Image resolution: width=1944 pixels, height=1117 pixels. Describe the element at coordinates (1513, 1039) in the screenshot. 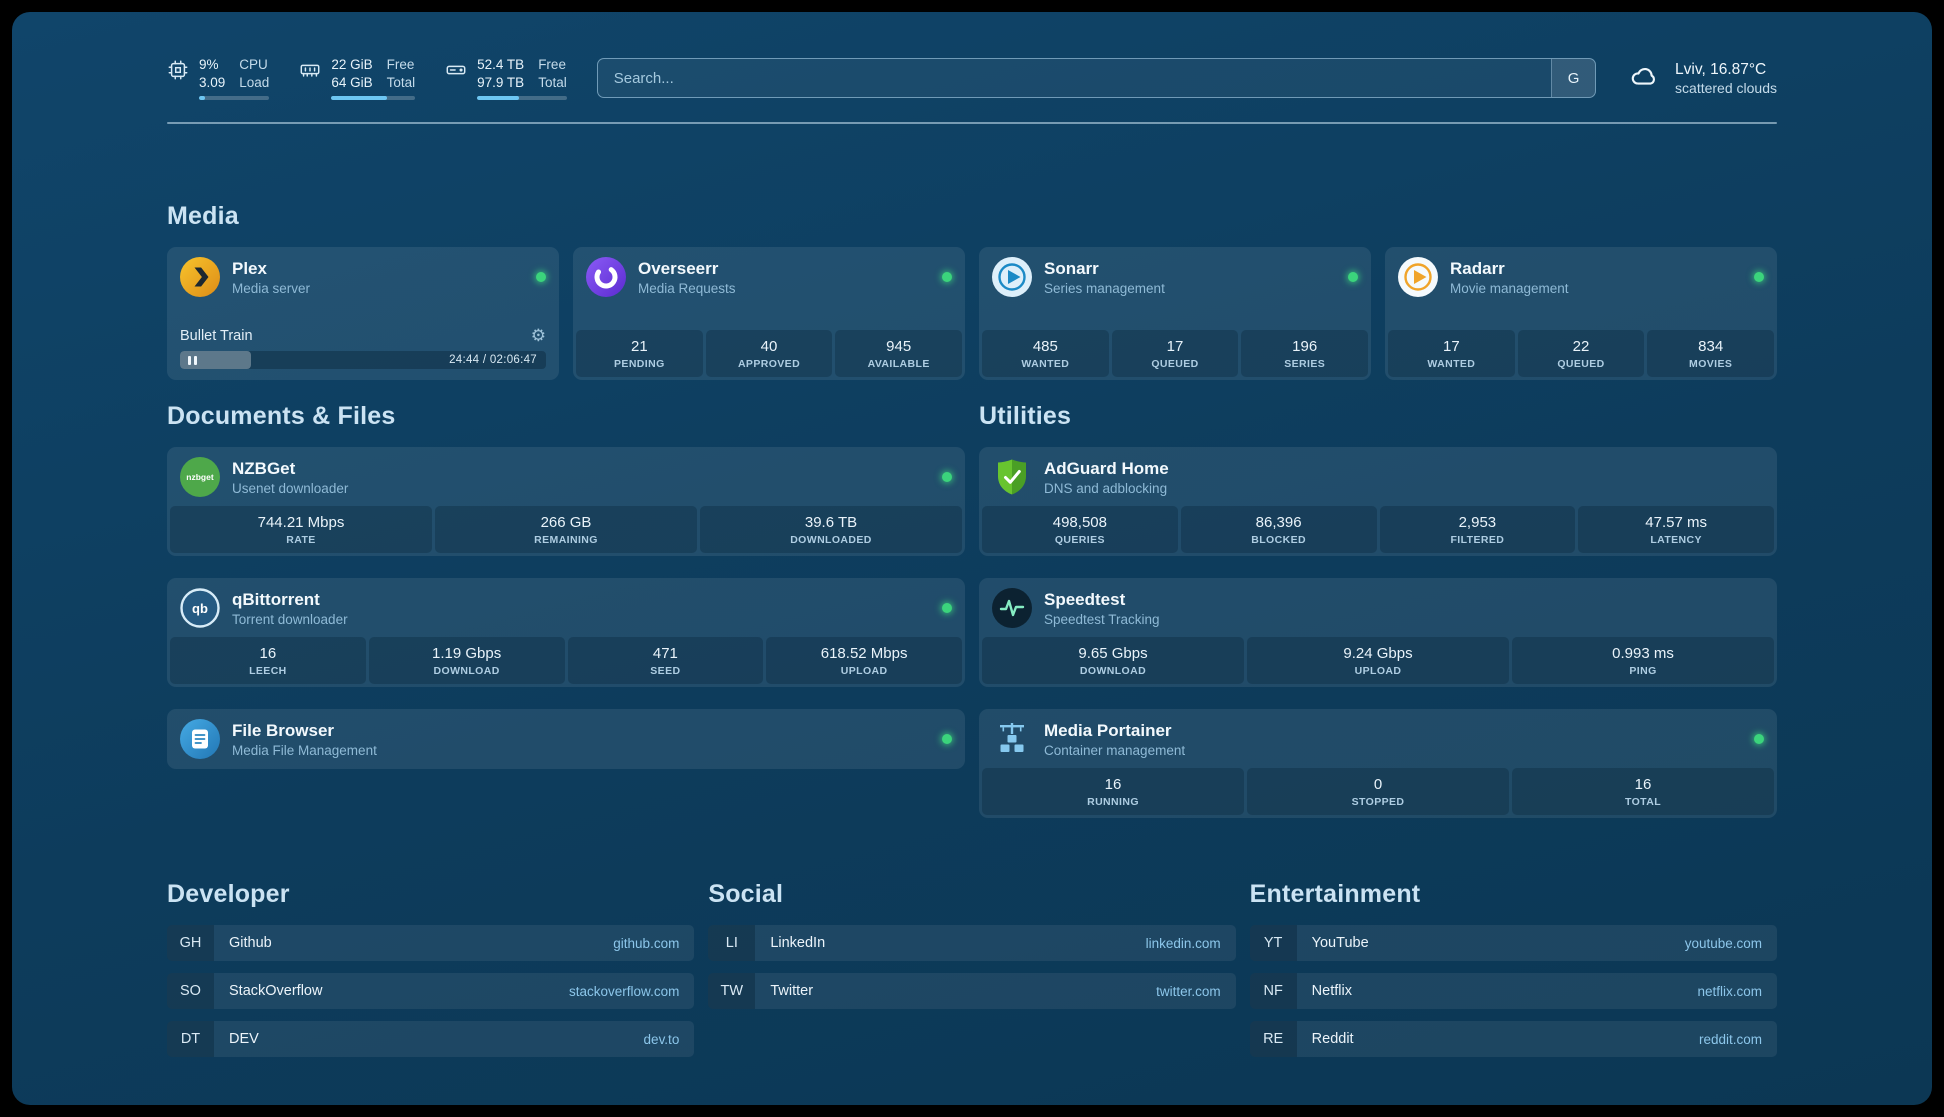

I see `bookmark-reddit: RE Reddit reddit.com` at that location.